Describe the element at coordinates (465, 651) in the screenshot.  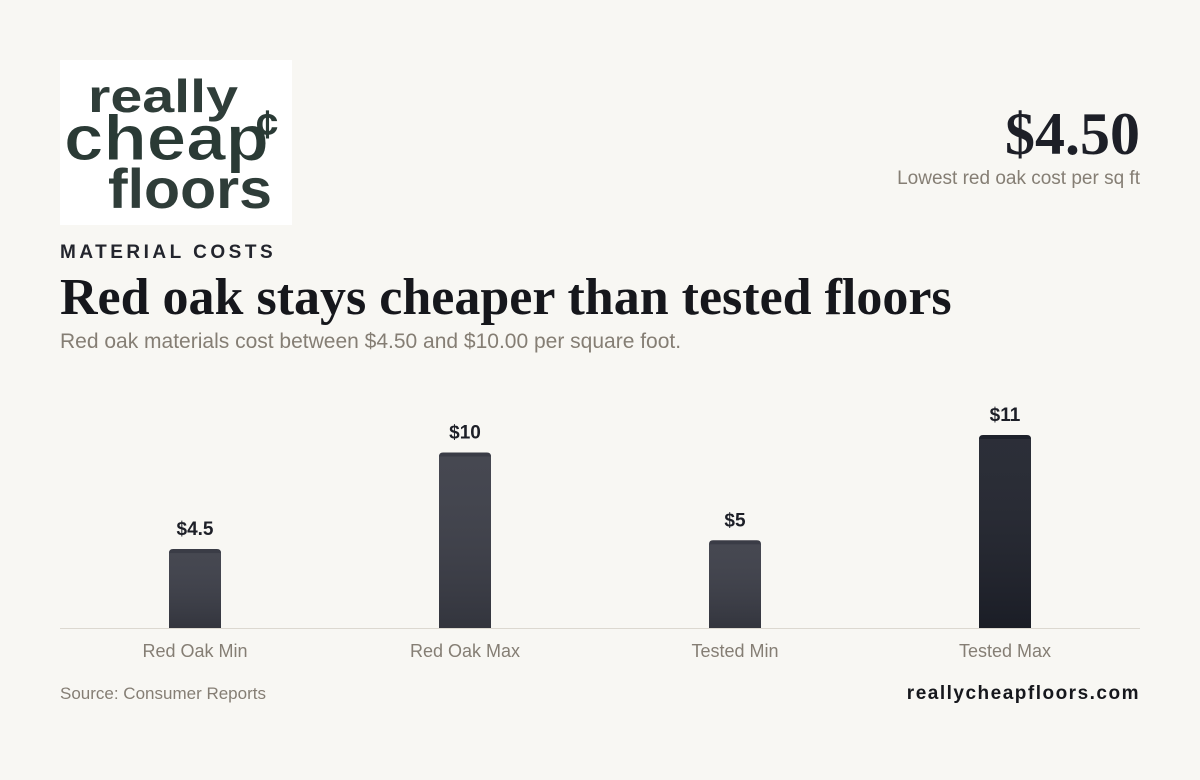
I see `x-tick-label: Red Oak Max` at that location.